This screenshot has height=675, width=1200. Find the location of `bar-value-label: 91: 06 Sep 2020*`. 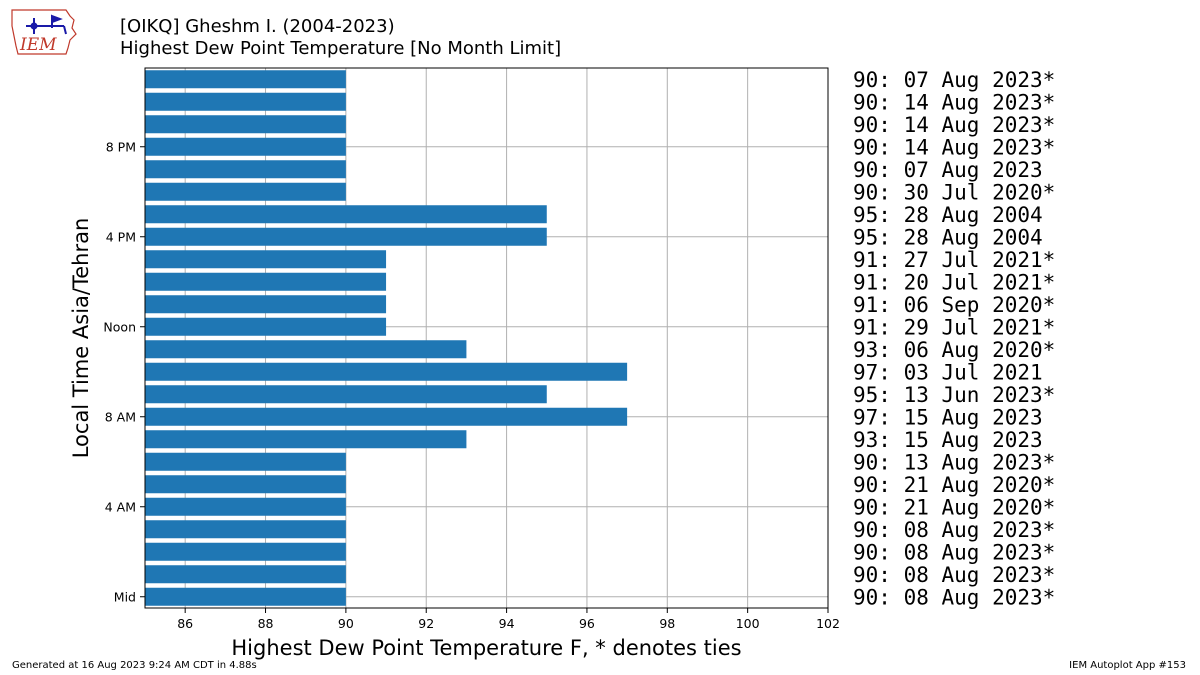

bar-value-label: 91: 06 Sep 2020* is located at coordinates (954, 305).